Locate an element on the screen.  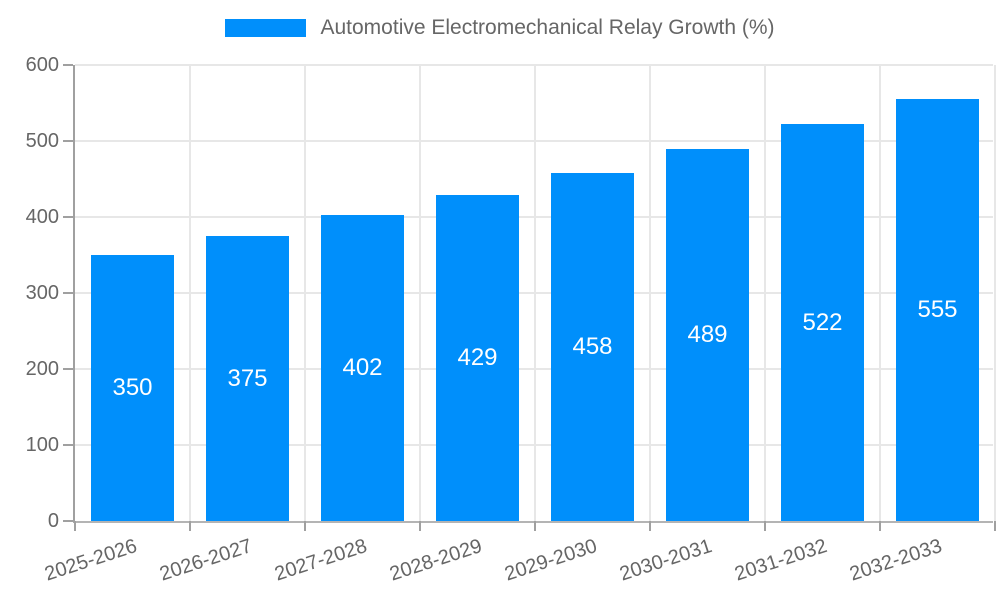
y-axis-label: 600 is located at coordinates (42, 65).